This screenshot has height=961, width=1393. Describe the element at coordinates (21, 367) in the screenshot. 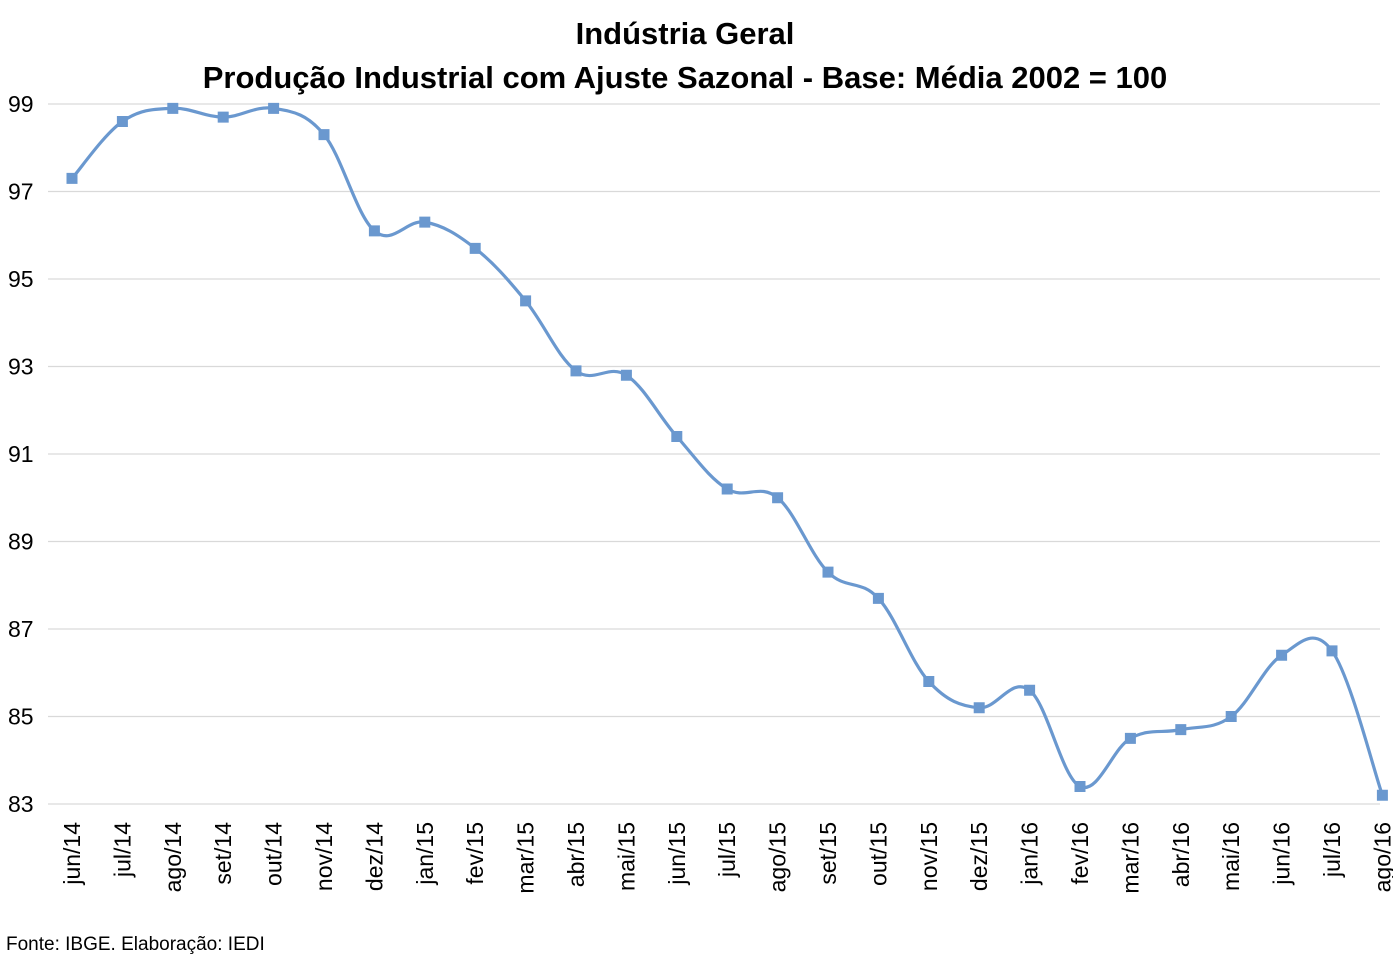

I see `y-tick-label: 93` at that location.